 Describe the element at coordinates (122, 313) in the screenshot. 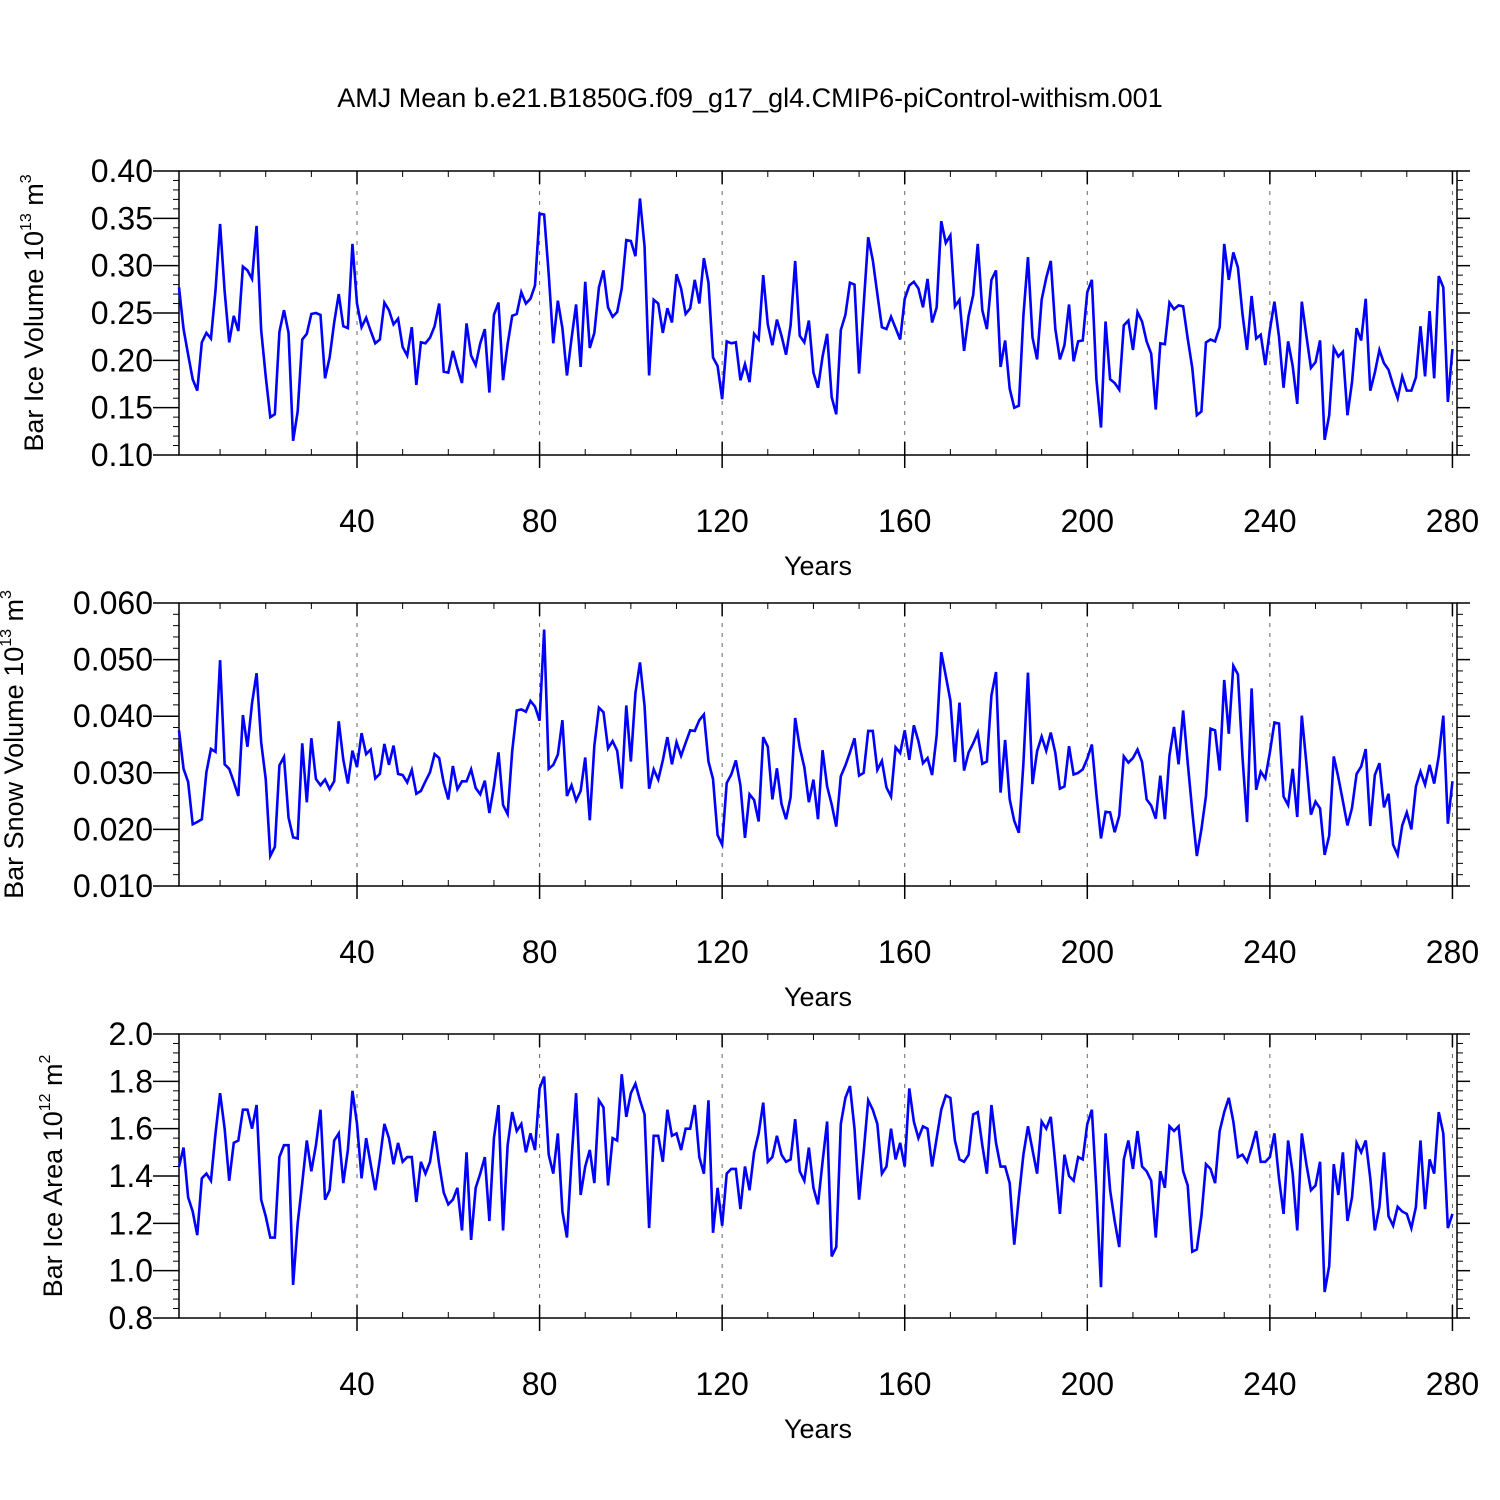

I see `y-tick-label: 0.25` at that location.